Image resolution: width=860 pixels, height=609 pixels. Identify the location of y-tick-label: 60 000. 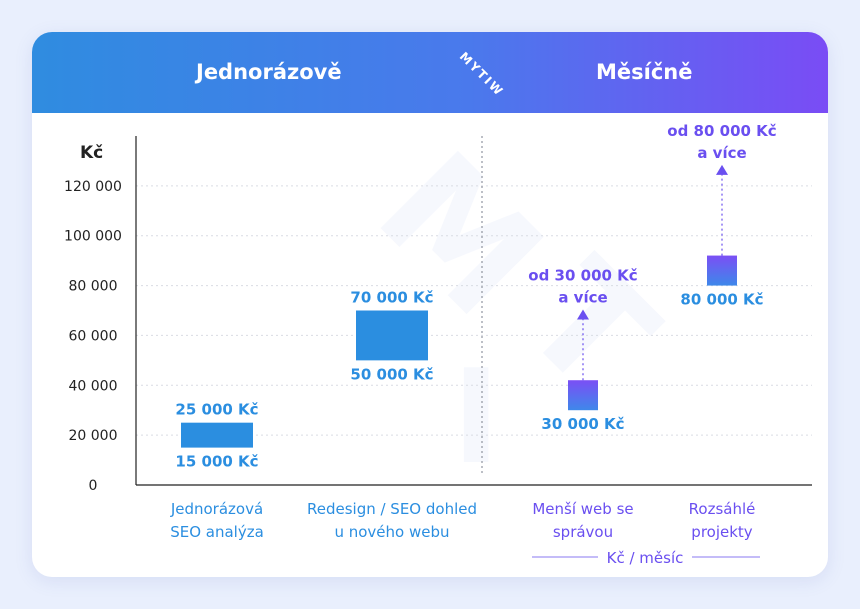
(93, 336).